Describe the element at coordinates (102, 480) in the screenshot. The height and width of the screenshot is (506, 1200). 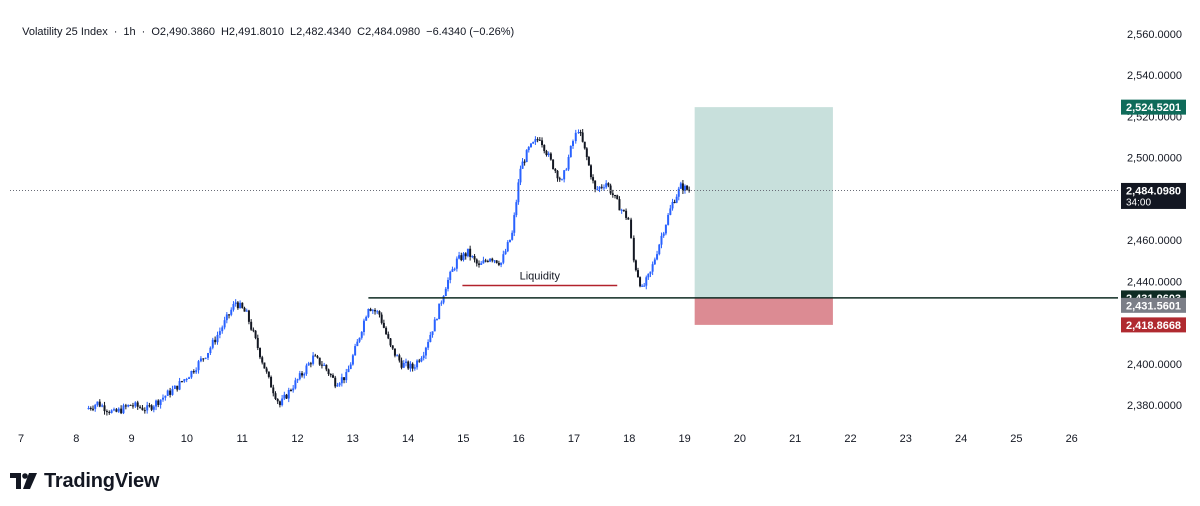
I see `brand-name: TradingView` at that location.